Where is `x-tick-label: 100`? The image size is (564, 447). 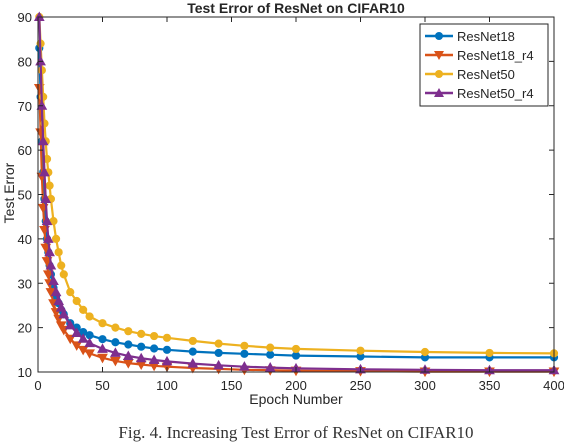
x-tick-label: 100 is located at coordinates (167, 385).